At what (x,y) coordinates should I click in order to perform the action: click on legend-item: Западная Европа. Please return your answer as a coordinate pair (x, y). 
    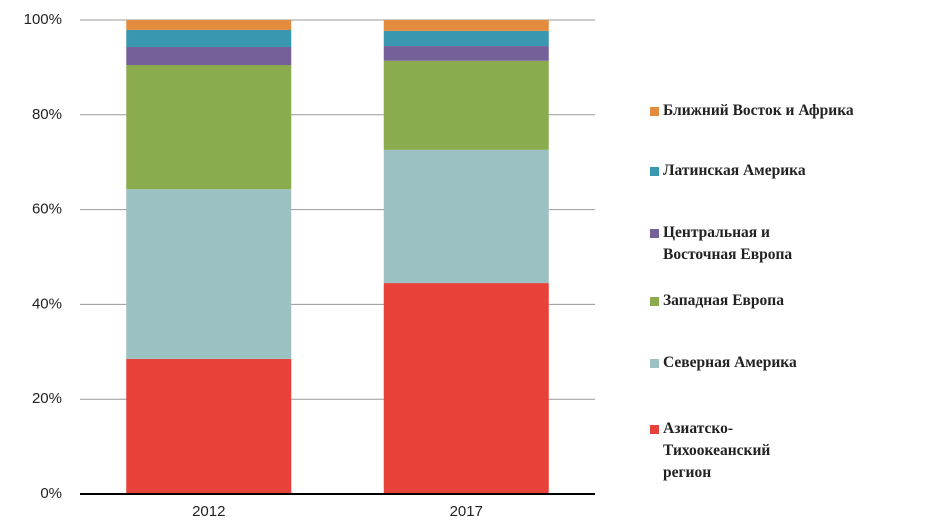
    Looking at the image, I should click on (717, 301).